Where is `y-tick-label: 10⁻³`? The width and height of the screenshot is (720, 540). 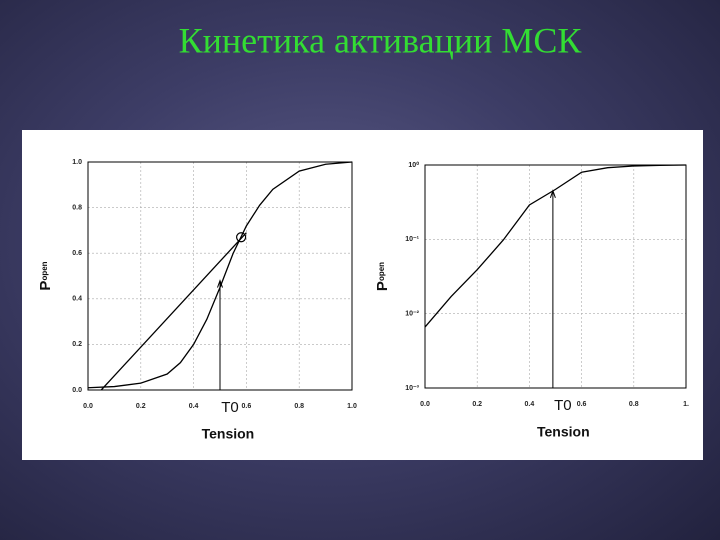
y-tick-label: 10⁻³ is located at coordinates (412, 388).